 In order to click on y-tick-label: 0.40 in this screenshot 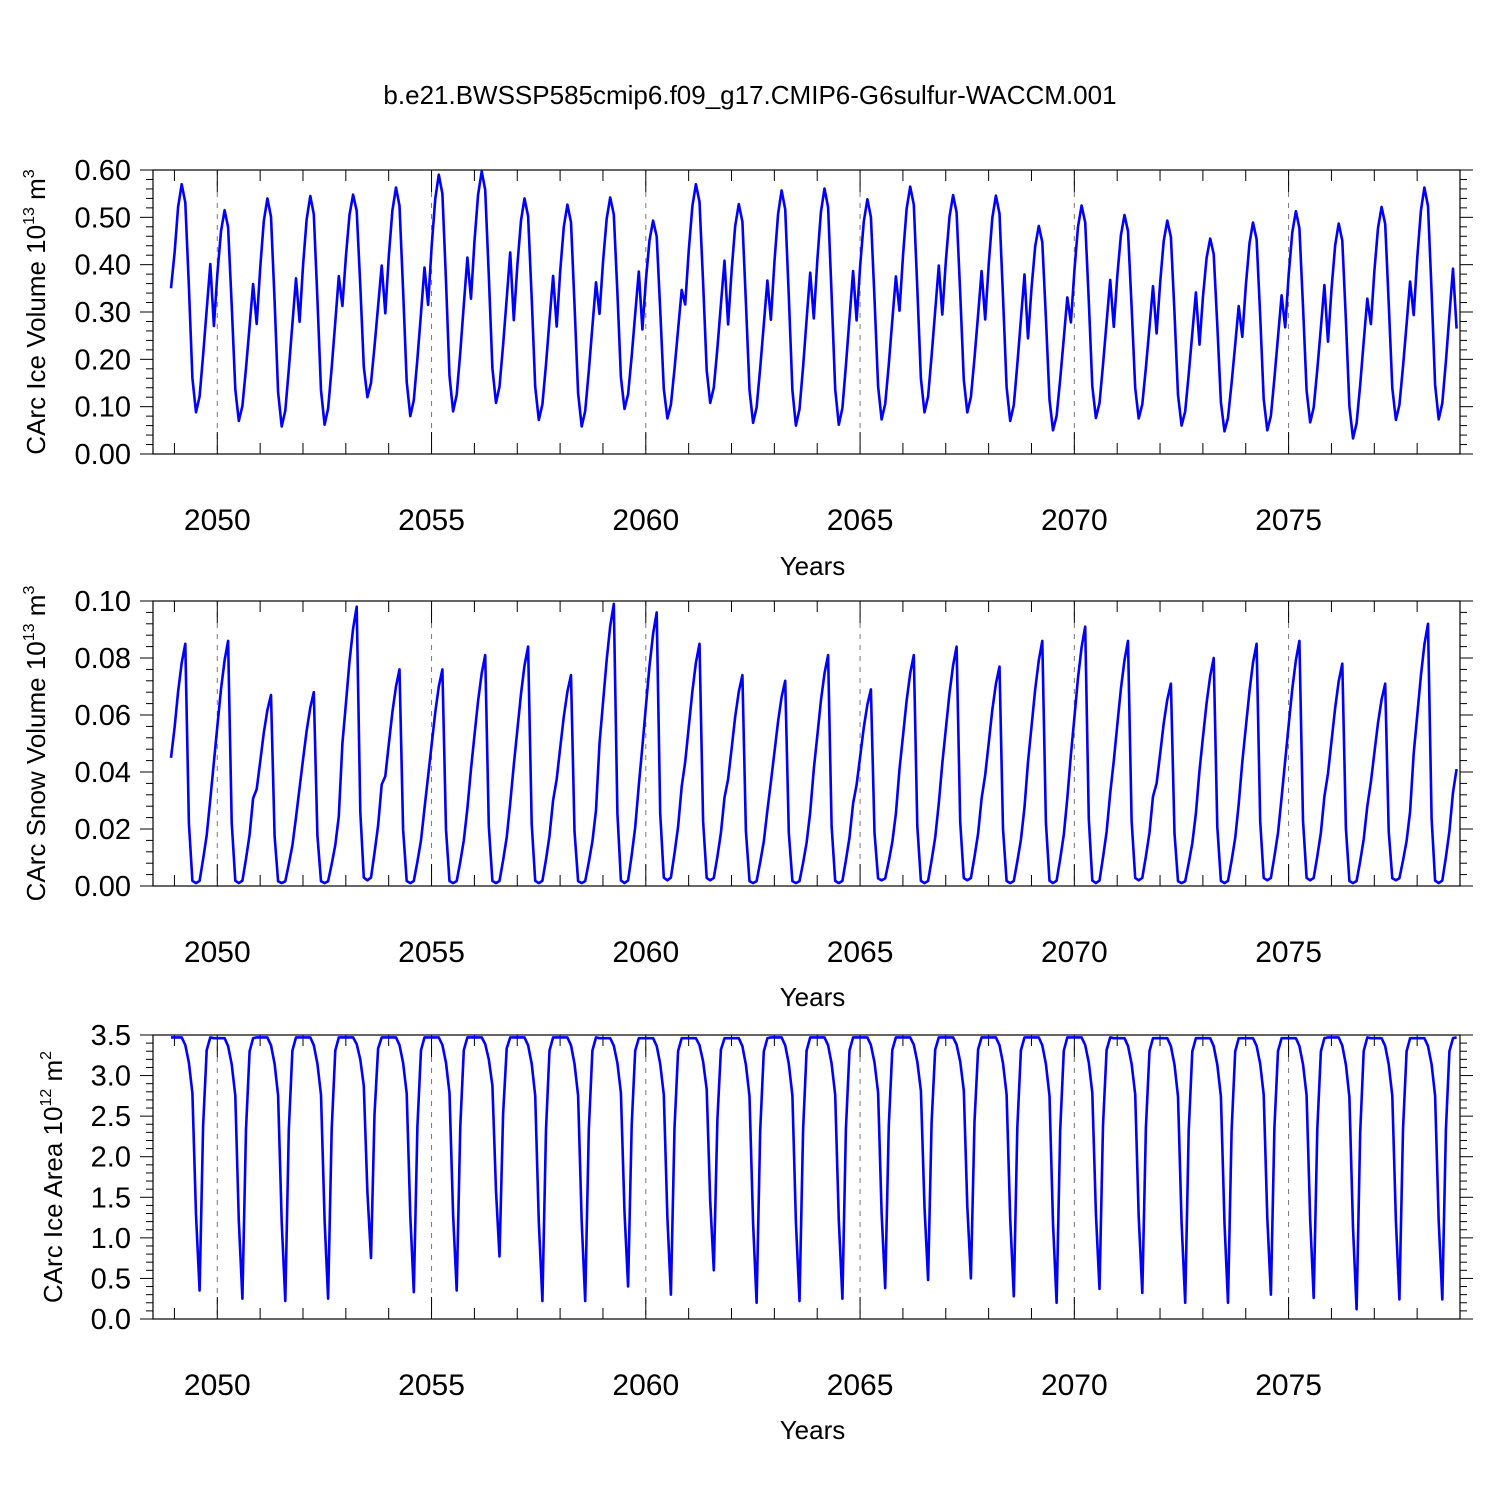, I will do `click(103, 266)`.